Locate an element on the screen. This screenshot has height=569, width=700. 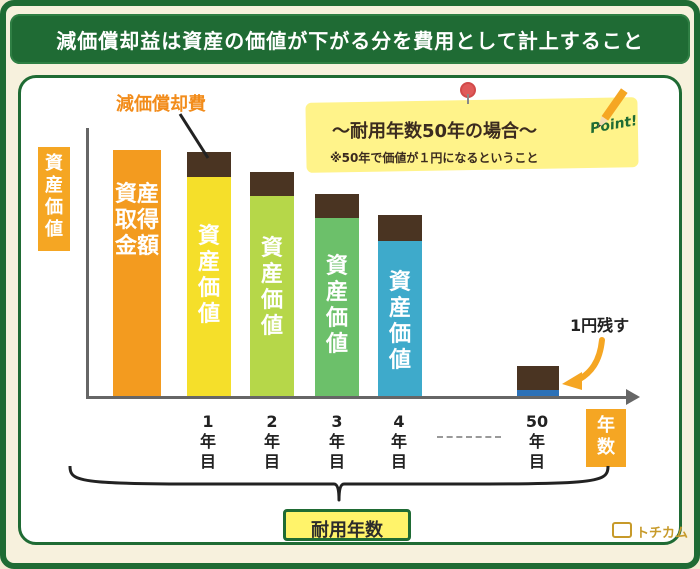
bottom-label: 耐用年数 is located at coordinates (347, 525).